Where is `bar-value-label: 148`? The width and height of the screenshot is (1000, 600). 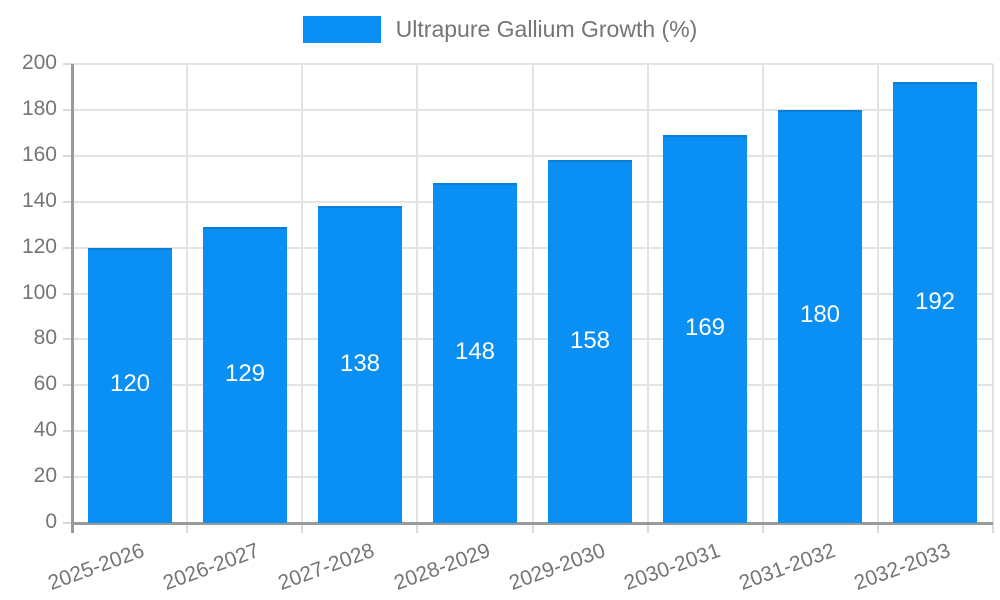 bar-value-label: 148 is located at coordinates (475, 351).